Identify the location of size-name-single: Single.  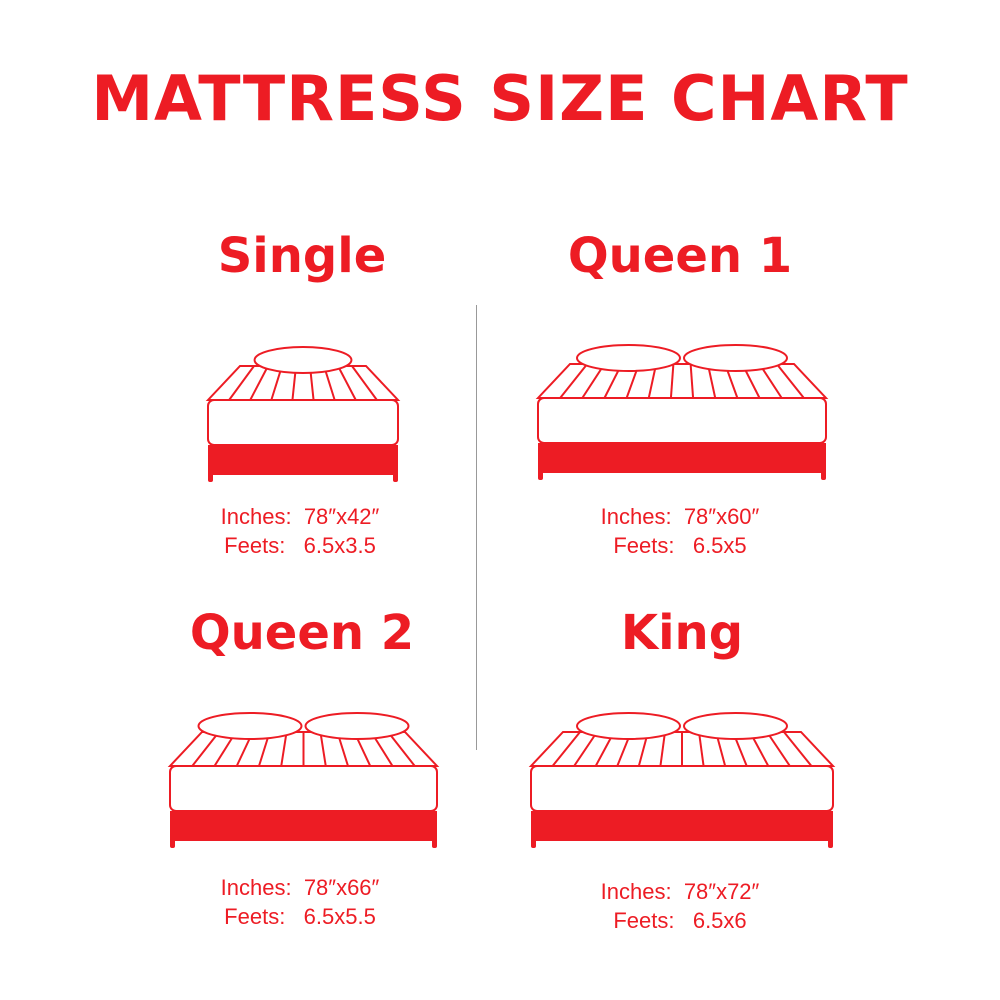
(302, 256).